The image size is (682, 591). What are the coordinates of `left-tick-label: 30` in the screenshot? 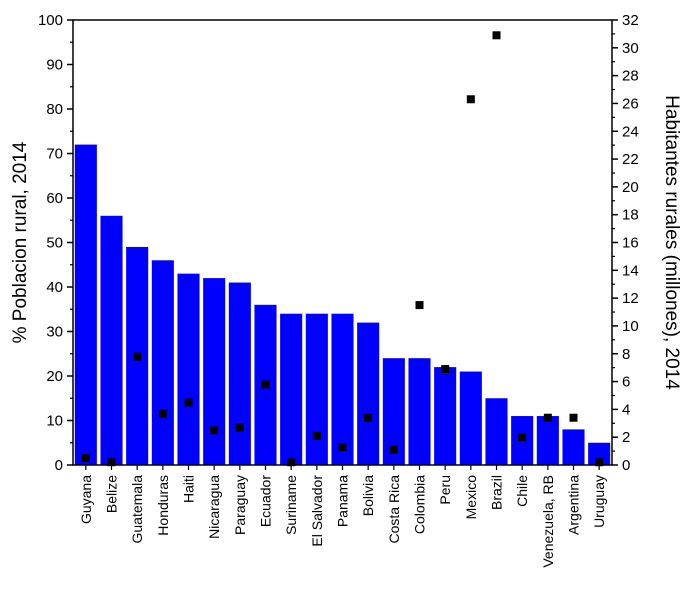 It's located at (54, 332).